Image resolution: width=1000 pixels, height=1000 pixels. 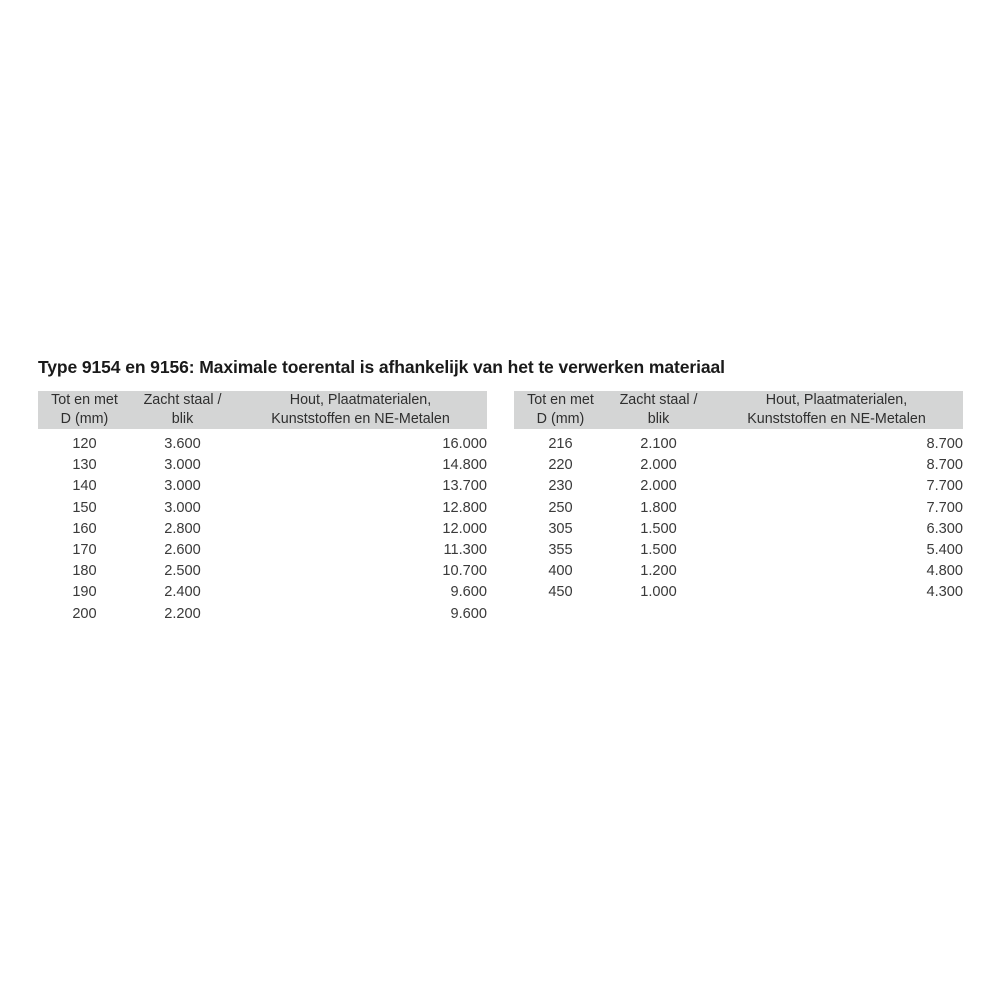 What do you see at coordinates (84, 465) in the screenshot?
I see `cell-diameter: 130` at bounding box center [84, 465].